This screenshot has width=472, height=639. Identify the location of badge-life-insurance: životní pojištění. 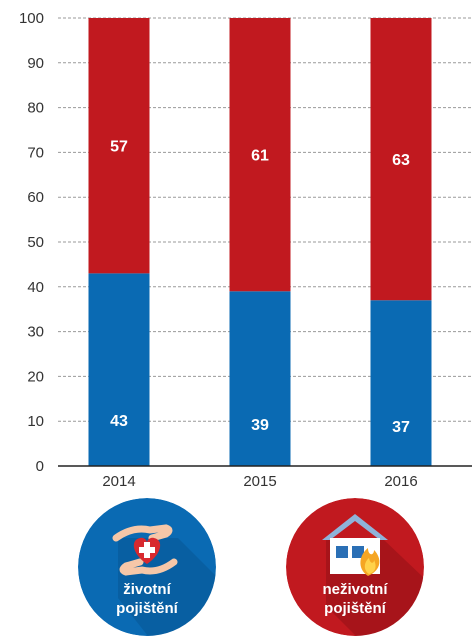
(147, 567).